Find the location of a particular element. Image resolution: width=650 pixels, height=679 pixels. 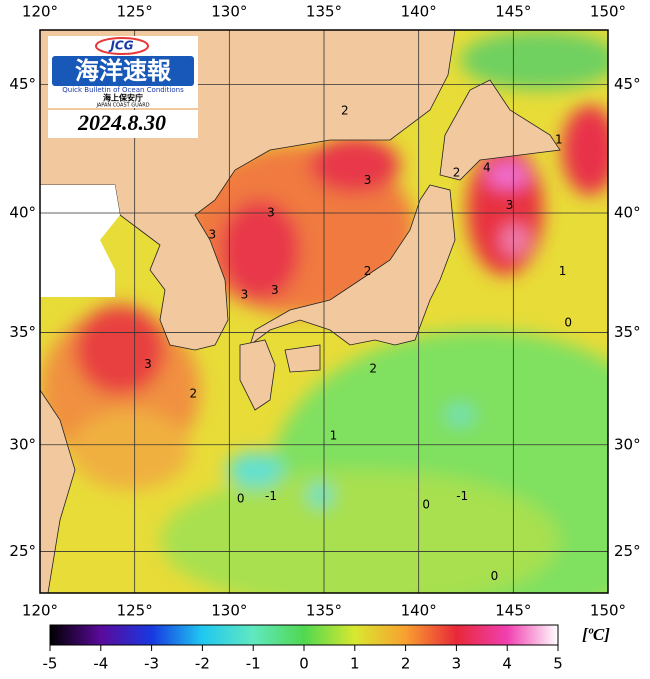

logo-agency-en: JAPAN COAST GUARD is located at coordinates (122, 106).